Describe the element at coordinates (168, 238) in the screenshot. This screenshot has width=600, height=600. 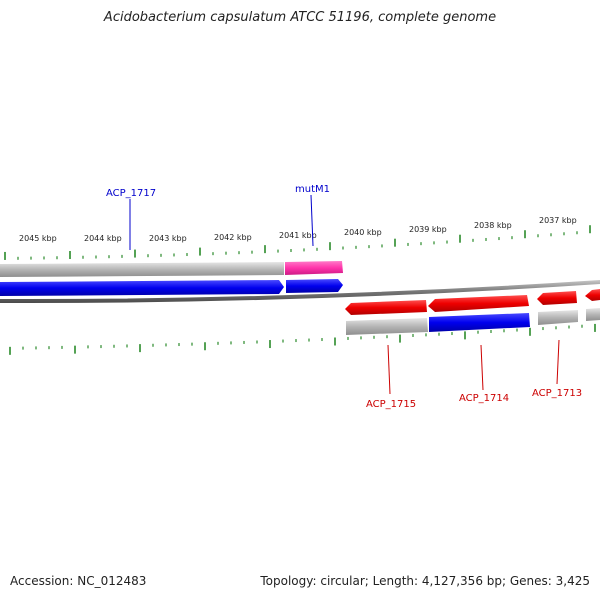
I see `tick-label-2043: 2043 kbp` at that location.